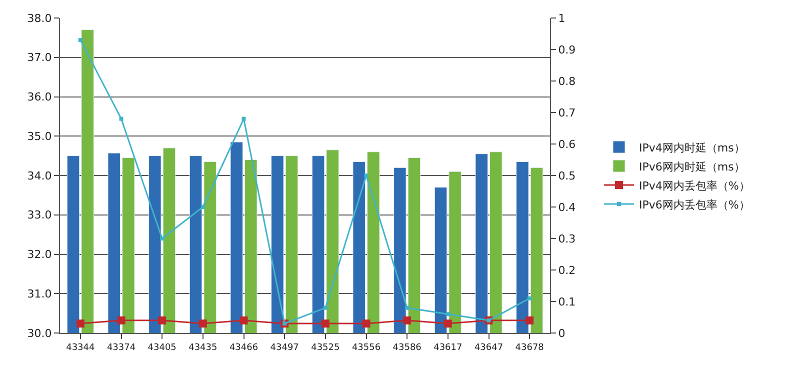 The image size is (800, 368). What do you see at coordinates (694, 205) in the screenshot?
I see `legend-label: IPv6网内丢包率（%）` at bounding box center [694, 205].